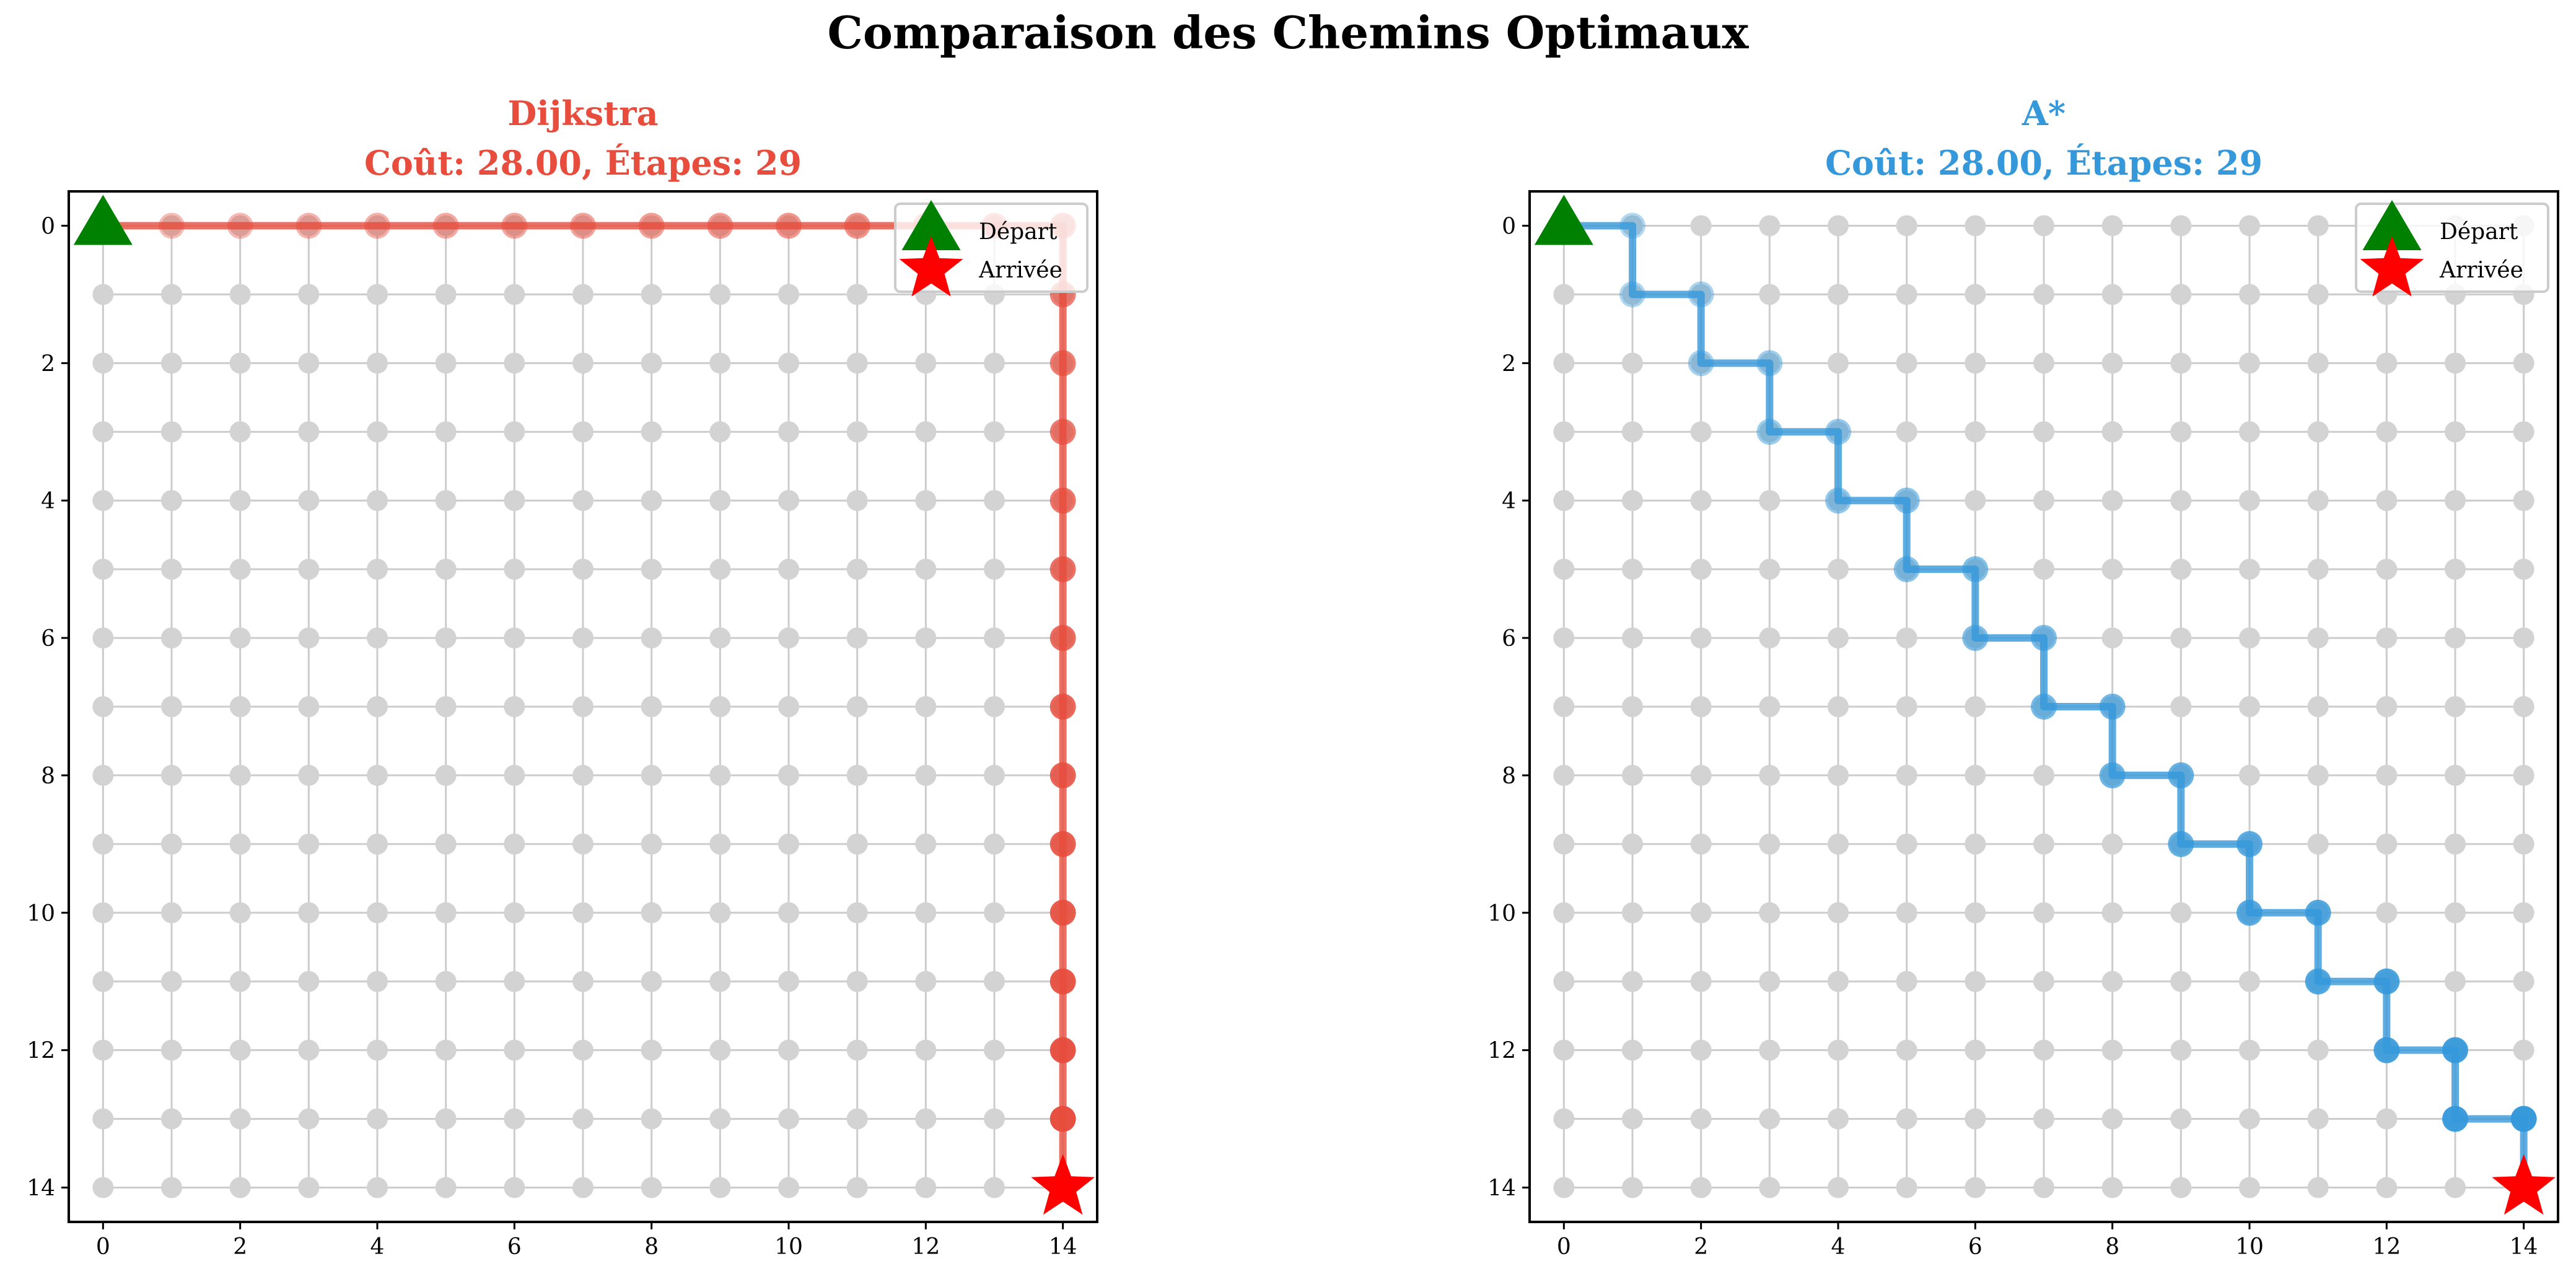 The width and height of the screenshot is (2576, 1282). What do you see at coordinates (103, 219) in the screenshot?
I see `start-marker` at bounding box center [103, 219].